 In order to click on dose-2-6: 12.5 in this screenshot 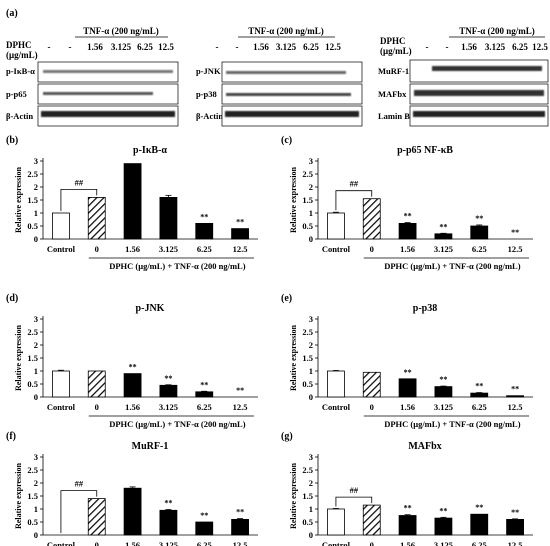, I will do `click(333, 47)`.